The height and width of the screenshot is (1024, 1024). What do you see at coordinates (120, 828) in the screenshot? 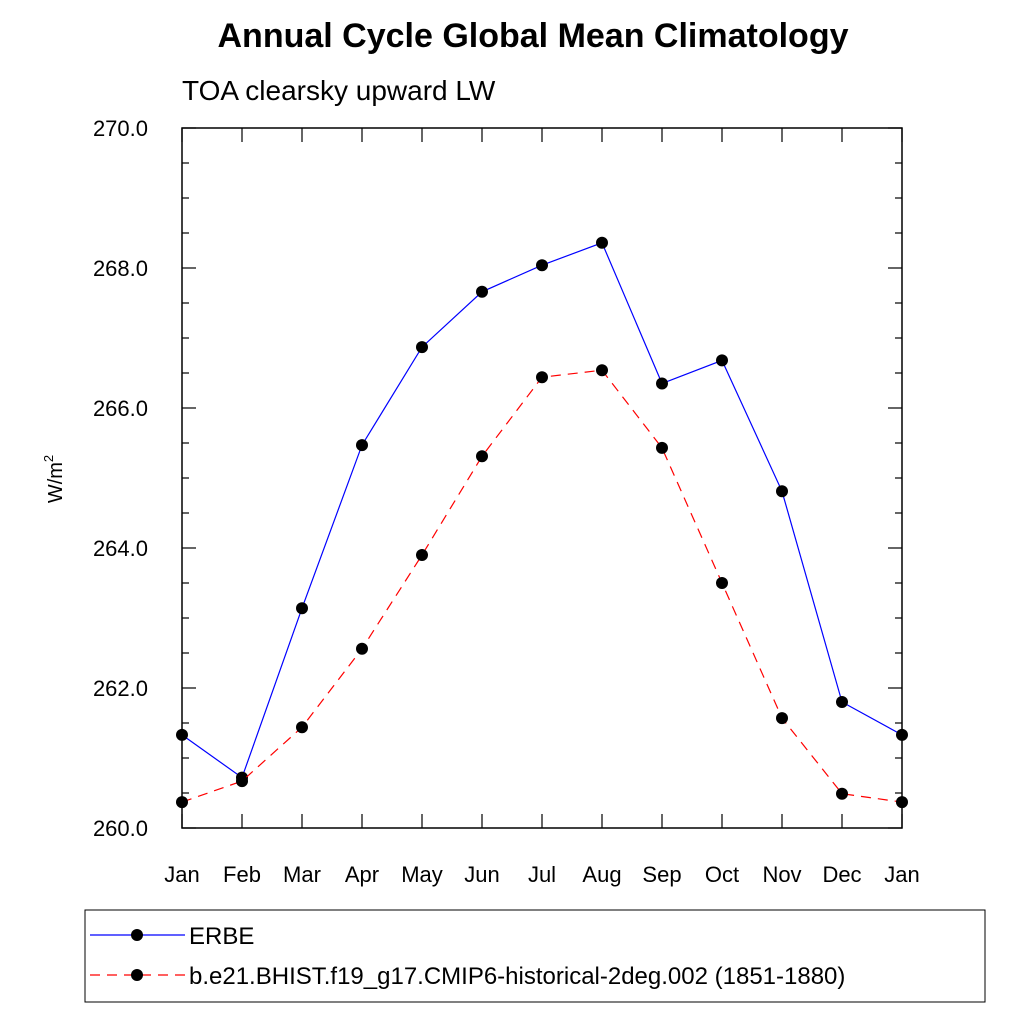
I see `y-tick-label: 260.0` at bounding box center [120, 828].